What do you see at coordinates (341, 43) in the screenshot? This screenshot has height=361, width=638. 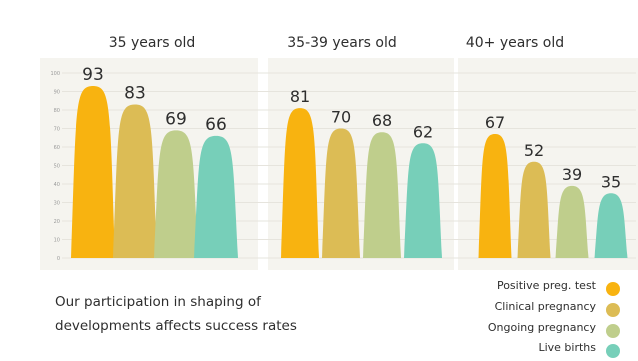 I see `category-title-35-39-years-old: 35-39 years old` at bounding box center [341, 43].